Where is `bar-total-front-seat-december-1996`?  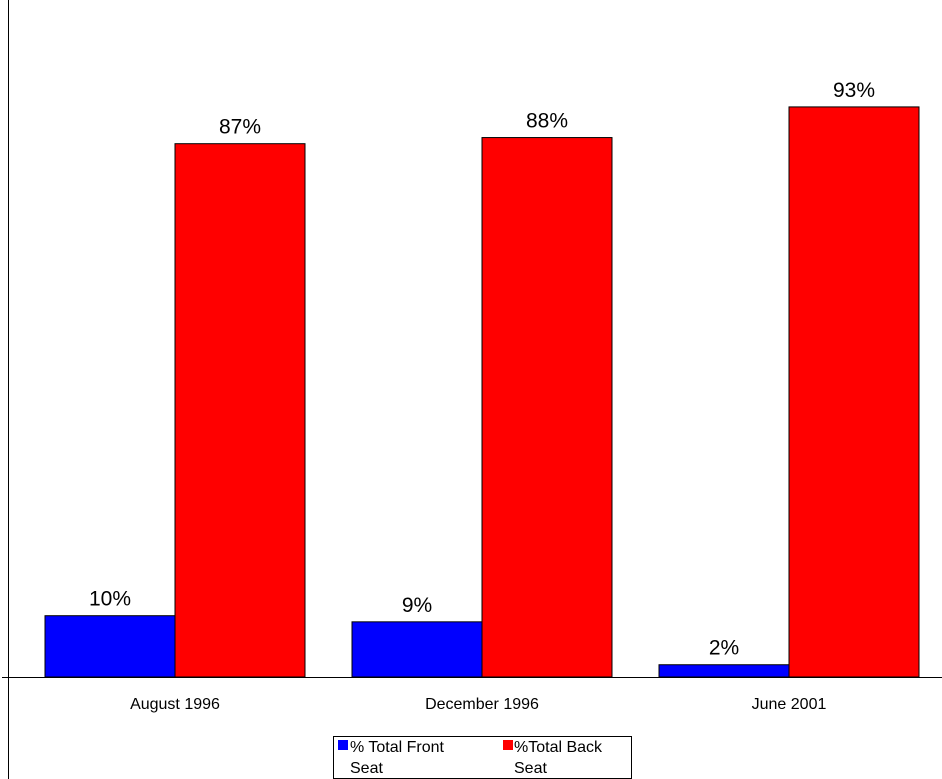
bar-total-front-seat-december-1996 is located at coordinates (417, 649).